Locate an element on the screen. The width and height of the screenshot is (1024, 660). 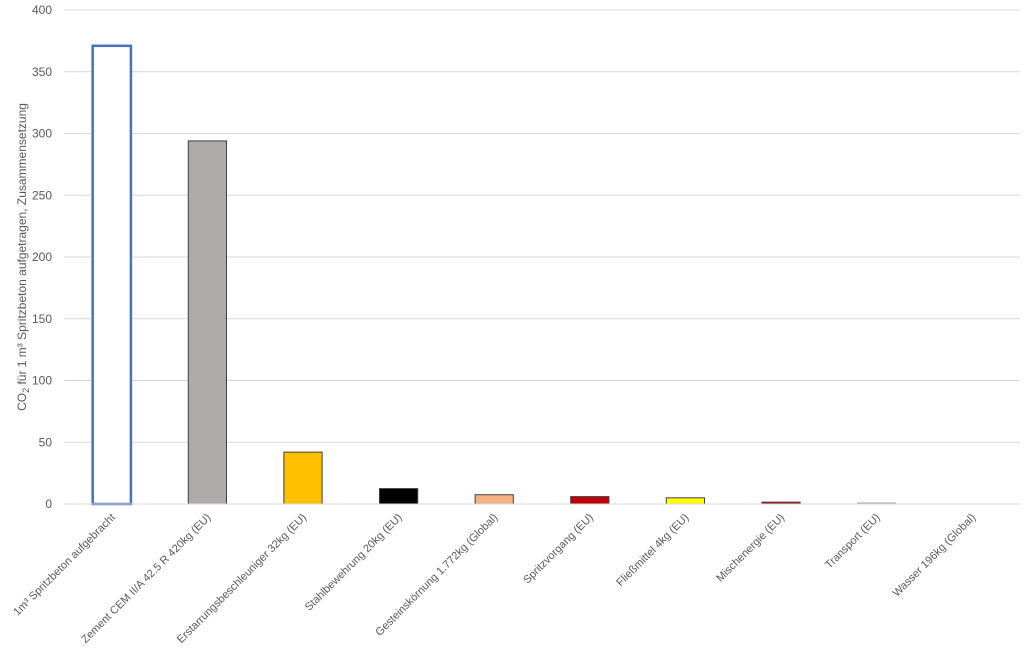
y-tick-label: 0 is located at coordinates (48, 504).